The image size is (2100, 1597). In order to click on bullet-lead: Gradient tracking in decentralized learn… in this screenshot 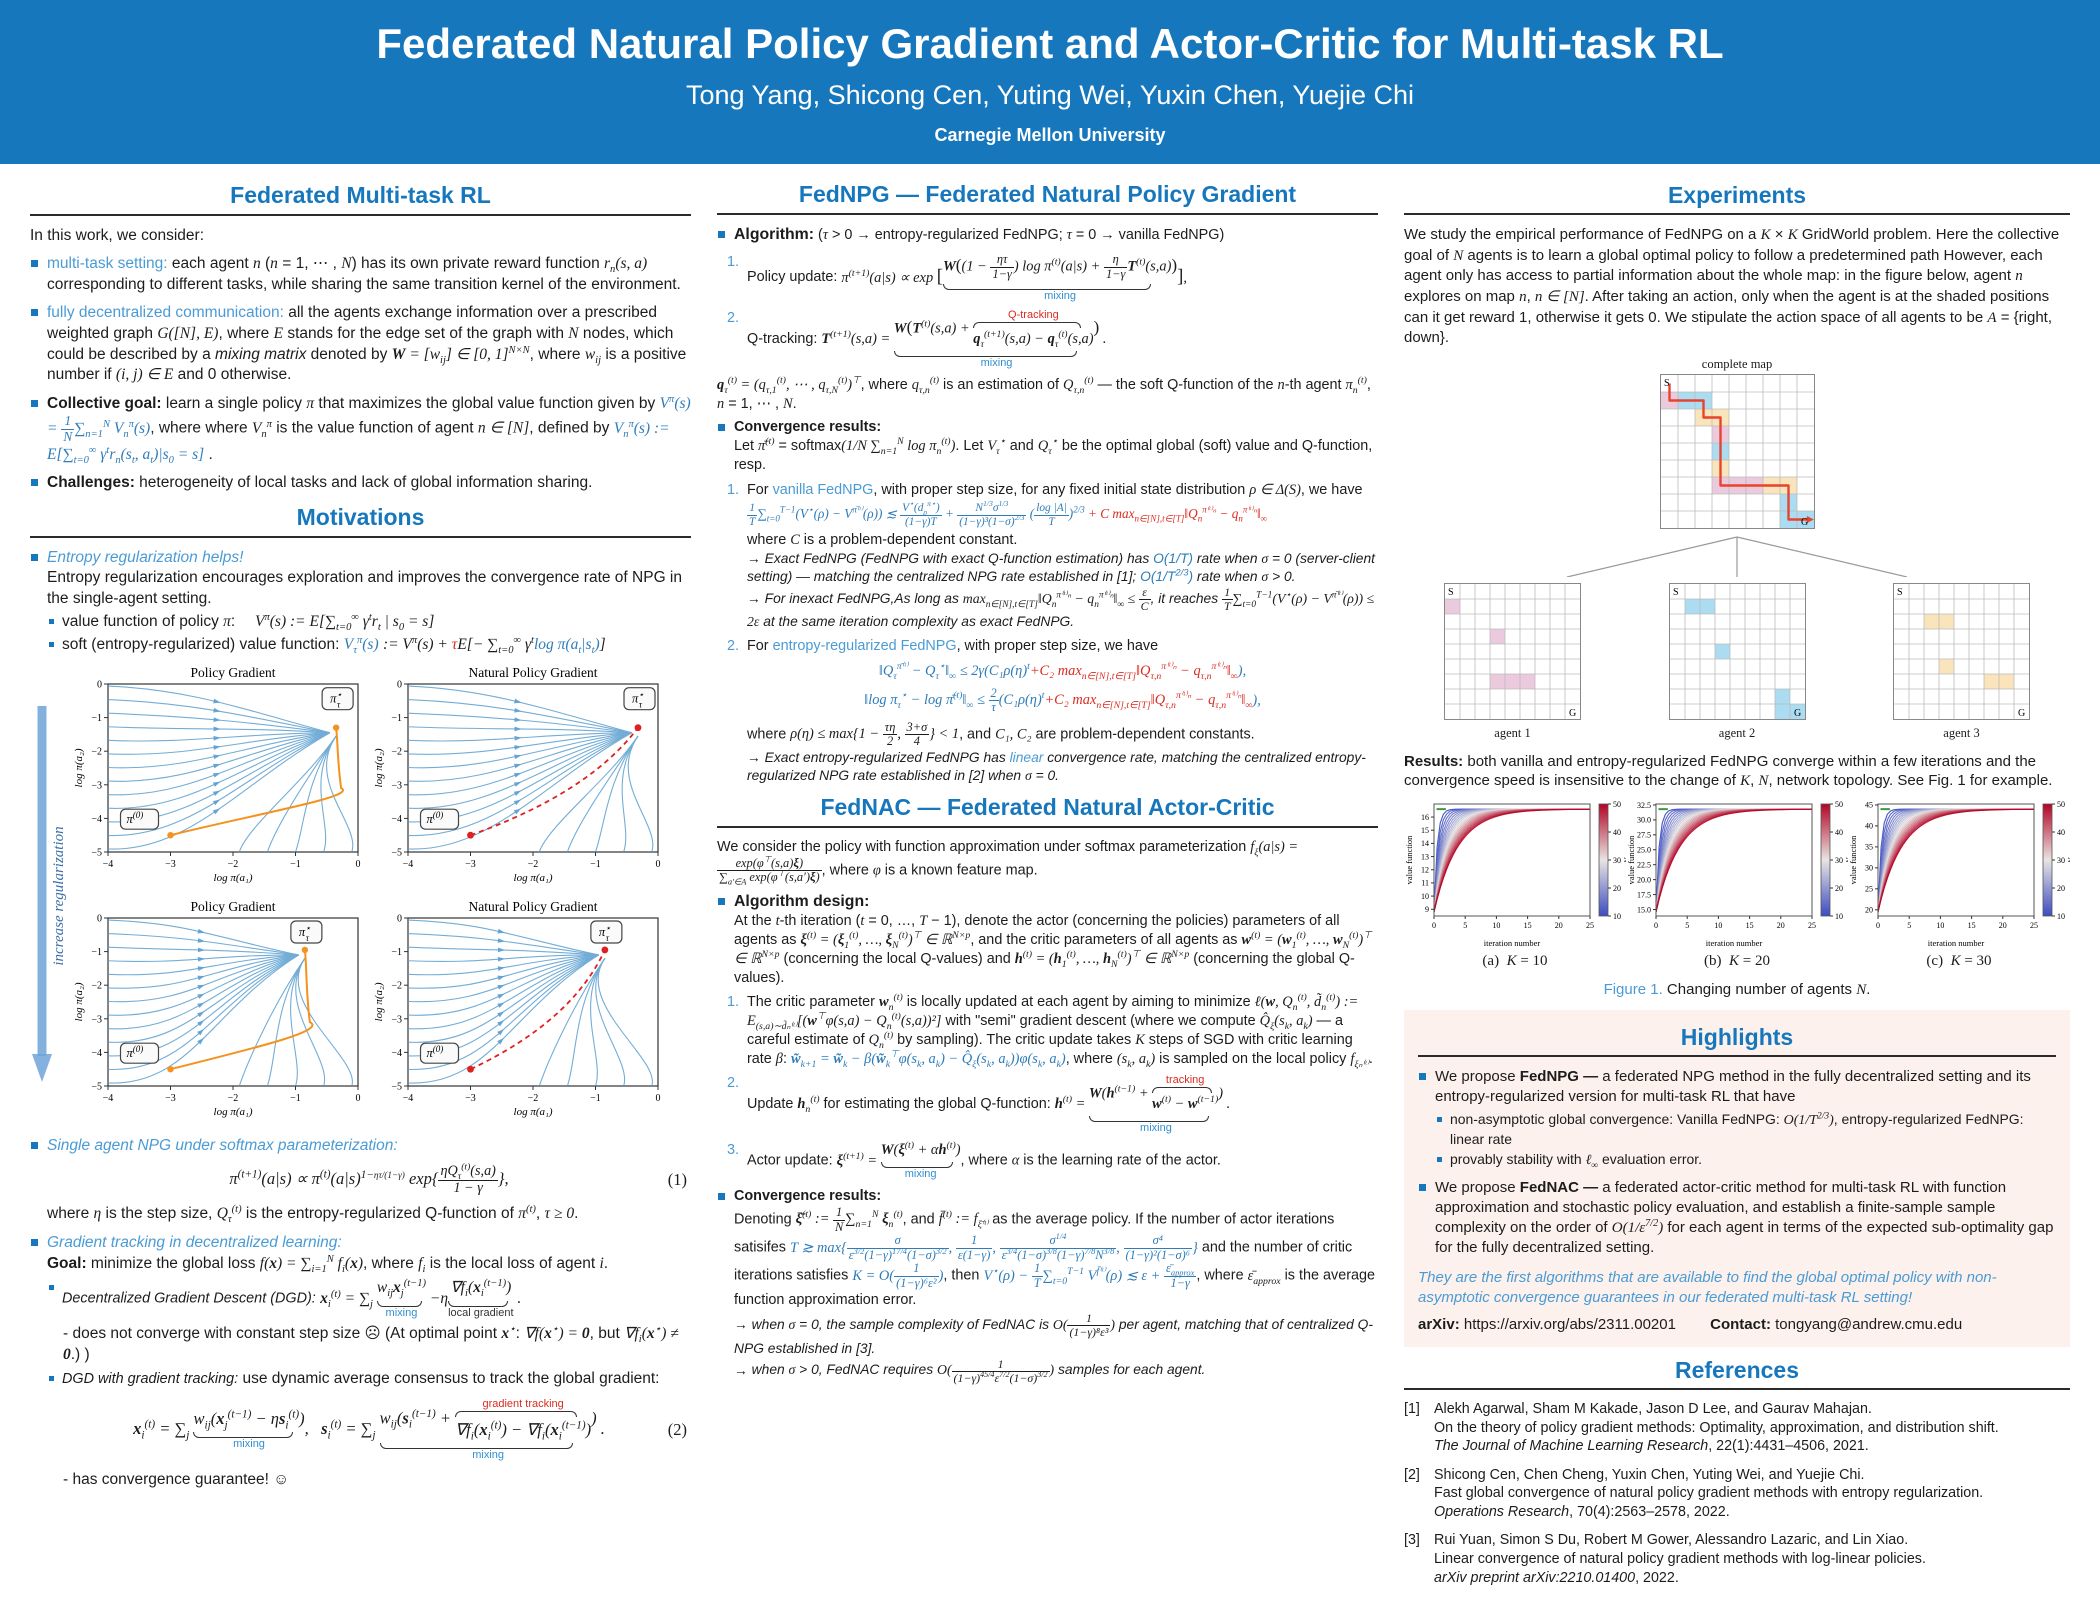, I will do `click(194, 1243)`.